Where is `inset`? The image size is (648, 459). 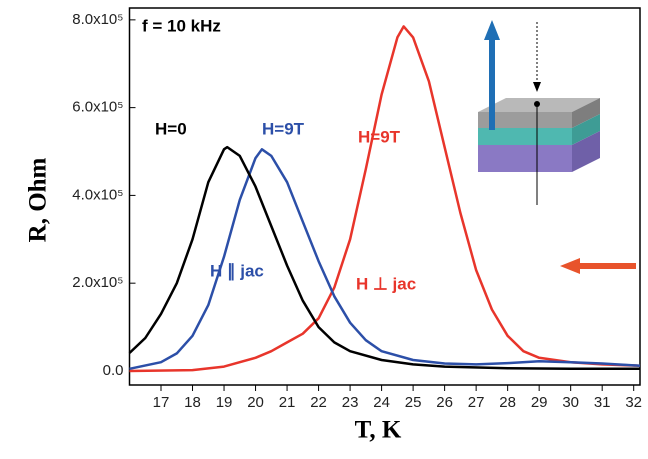 inset is located at coordinates (557, 147).